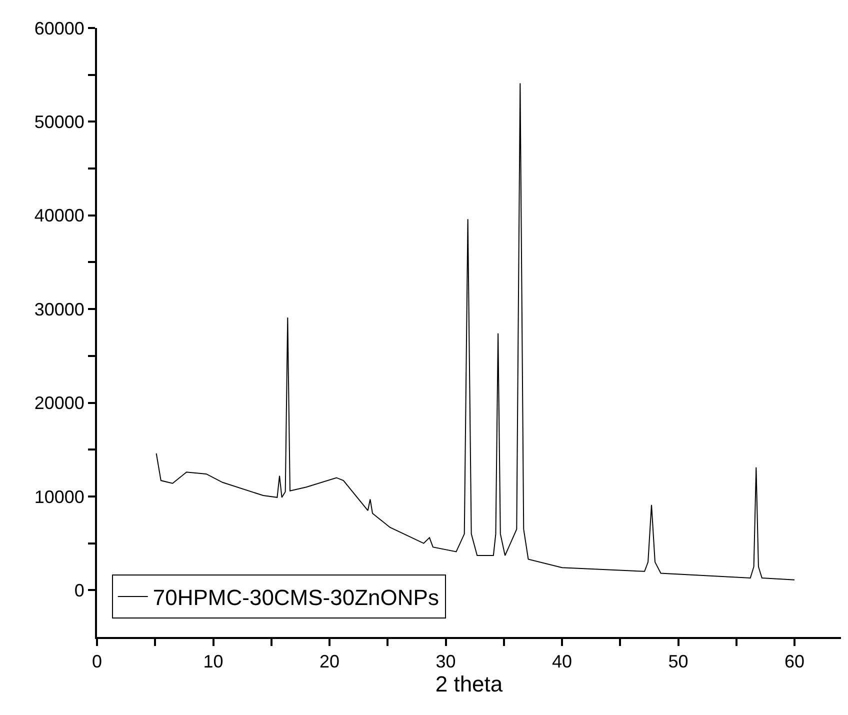 This screenshot has height=715, width=848. I want to click on y-tick-label: 40000, so click(59, 216).